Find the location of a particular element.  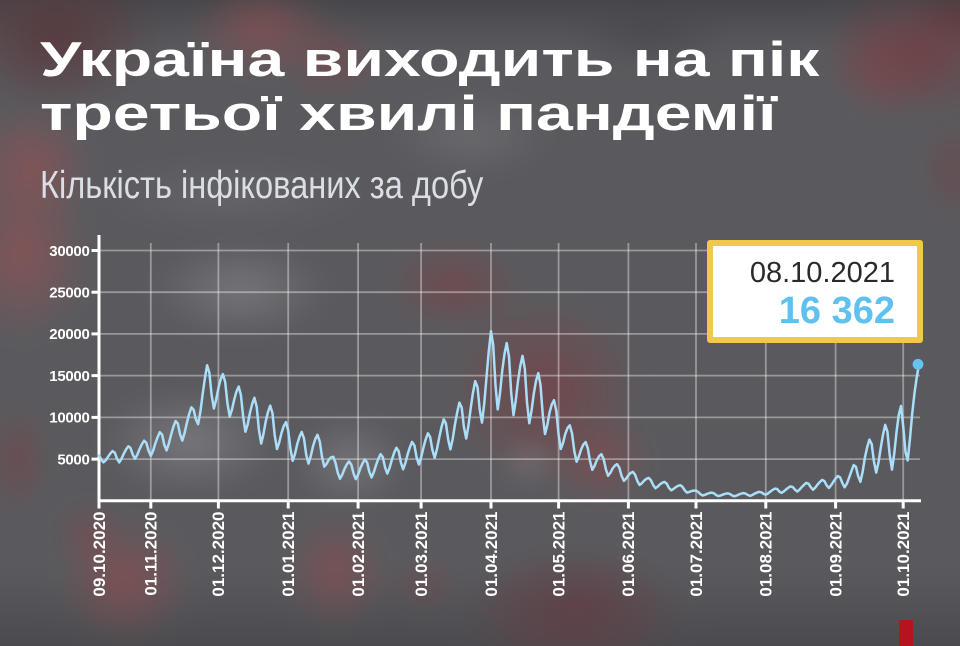

svg-text: 01.10.2021 is located at coordinates (903, 554).